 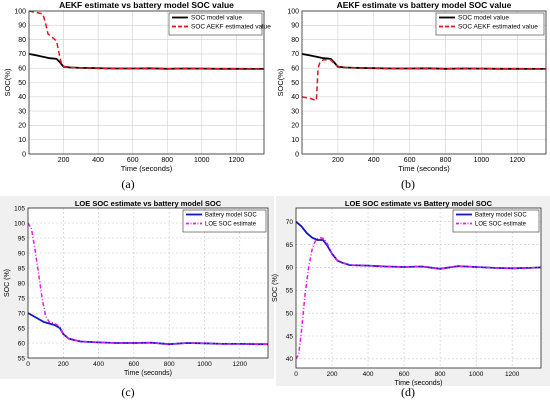 I want to click on chart-title: LOE SOC estimate vs Battery model SOC, so click(x=419, y=203).